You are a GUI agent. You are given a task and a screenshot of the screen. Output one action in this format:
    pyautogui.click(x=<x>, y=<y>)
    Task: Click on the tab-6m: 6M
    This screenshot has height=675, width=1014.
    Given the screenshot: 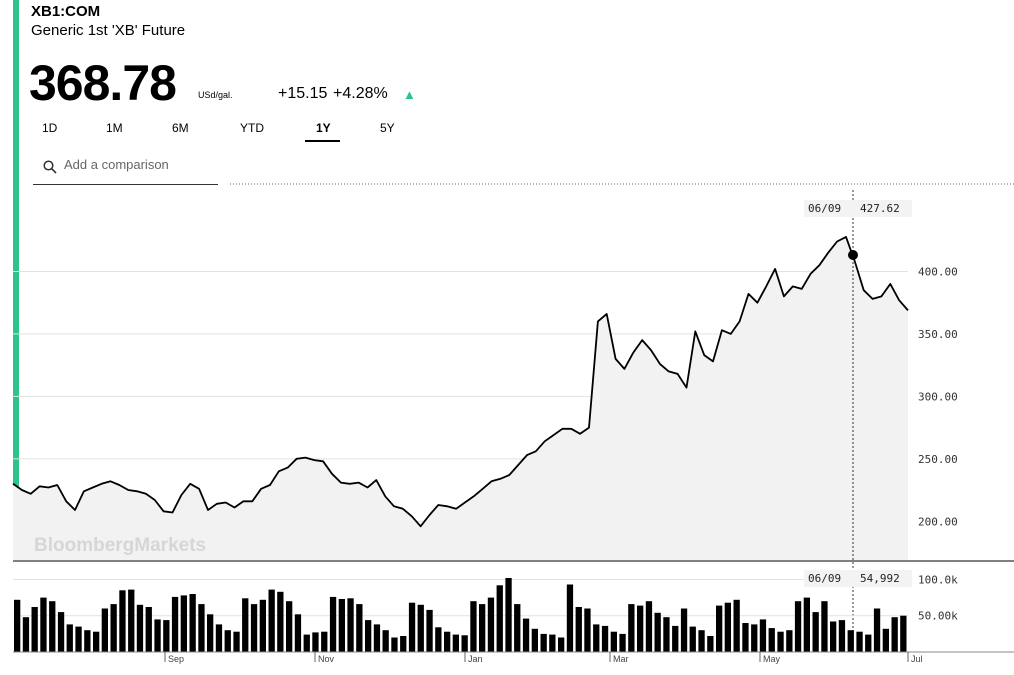 What is the action you would take?
    pyautogui.click(x=180, y=128)
    